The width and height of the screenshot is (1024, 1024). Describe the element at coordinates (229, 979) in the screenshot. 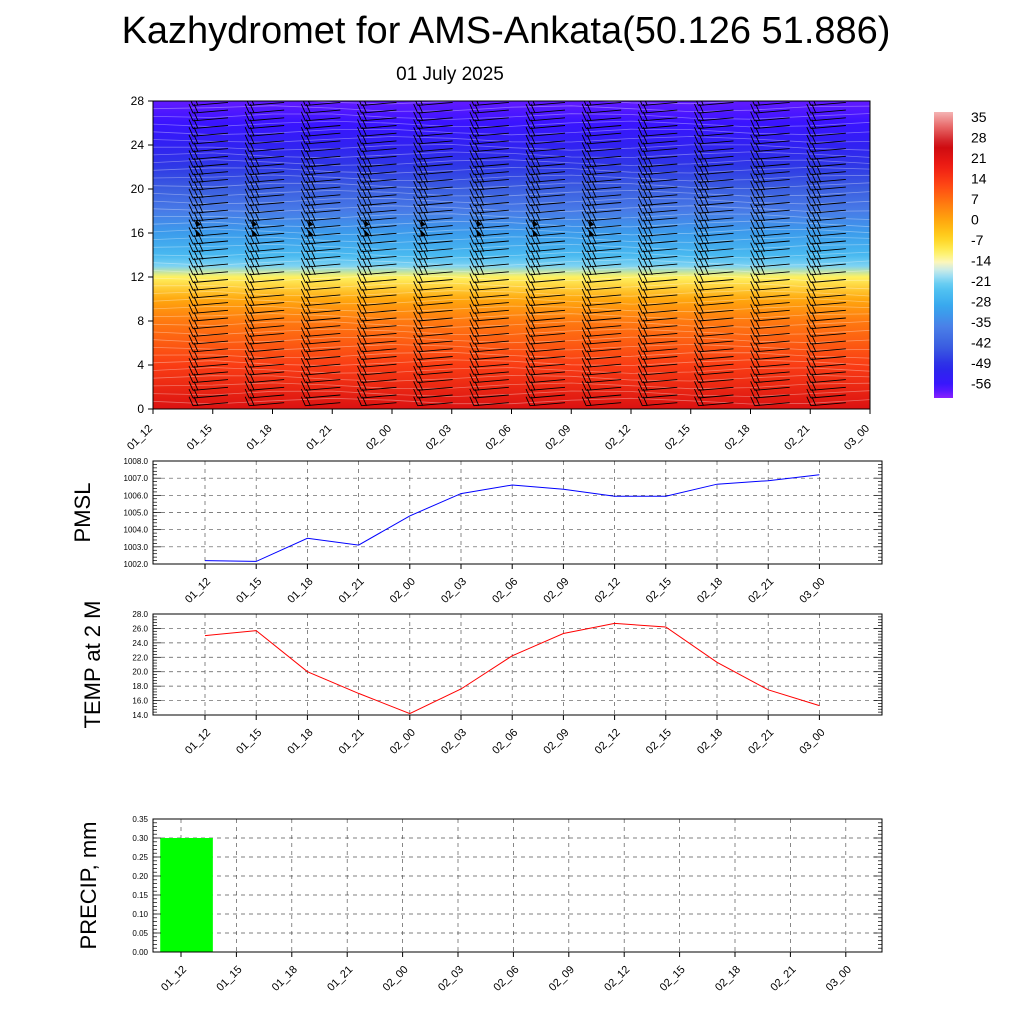

I see `x-tick-label: 01_15` at that location.